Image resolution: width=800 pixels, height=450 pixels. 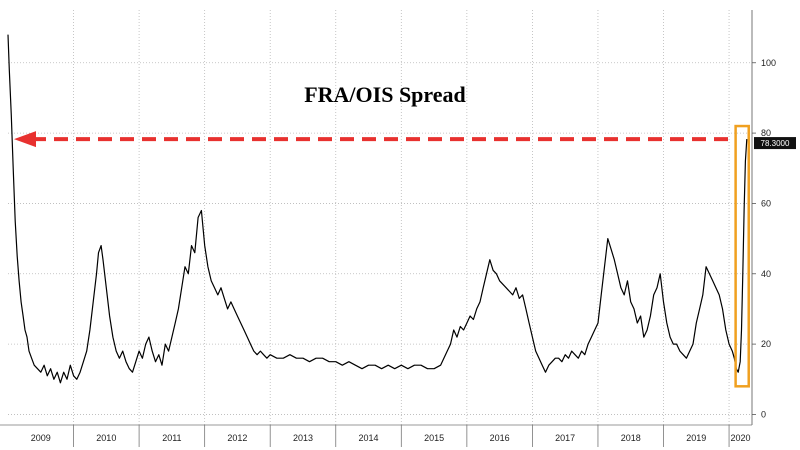 I want to click on chart-title: FRA/OIS Spread, so click(x=385, y=94).